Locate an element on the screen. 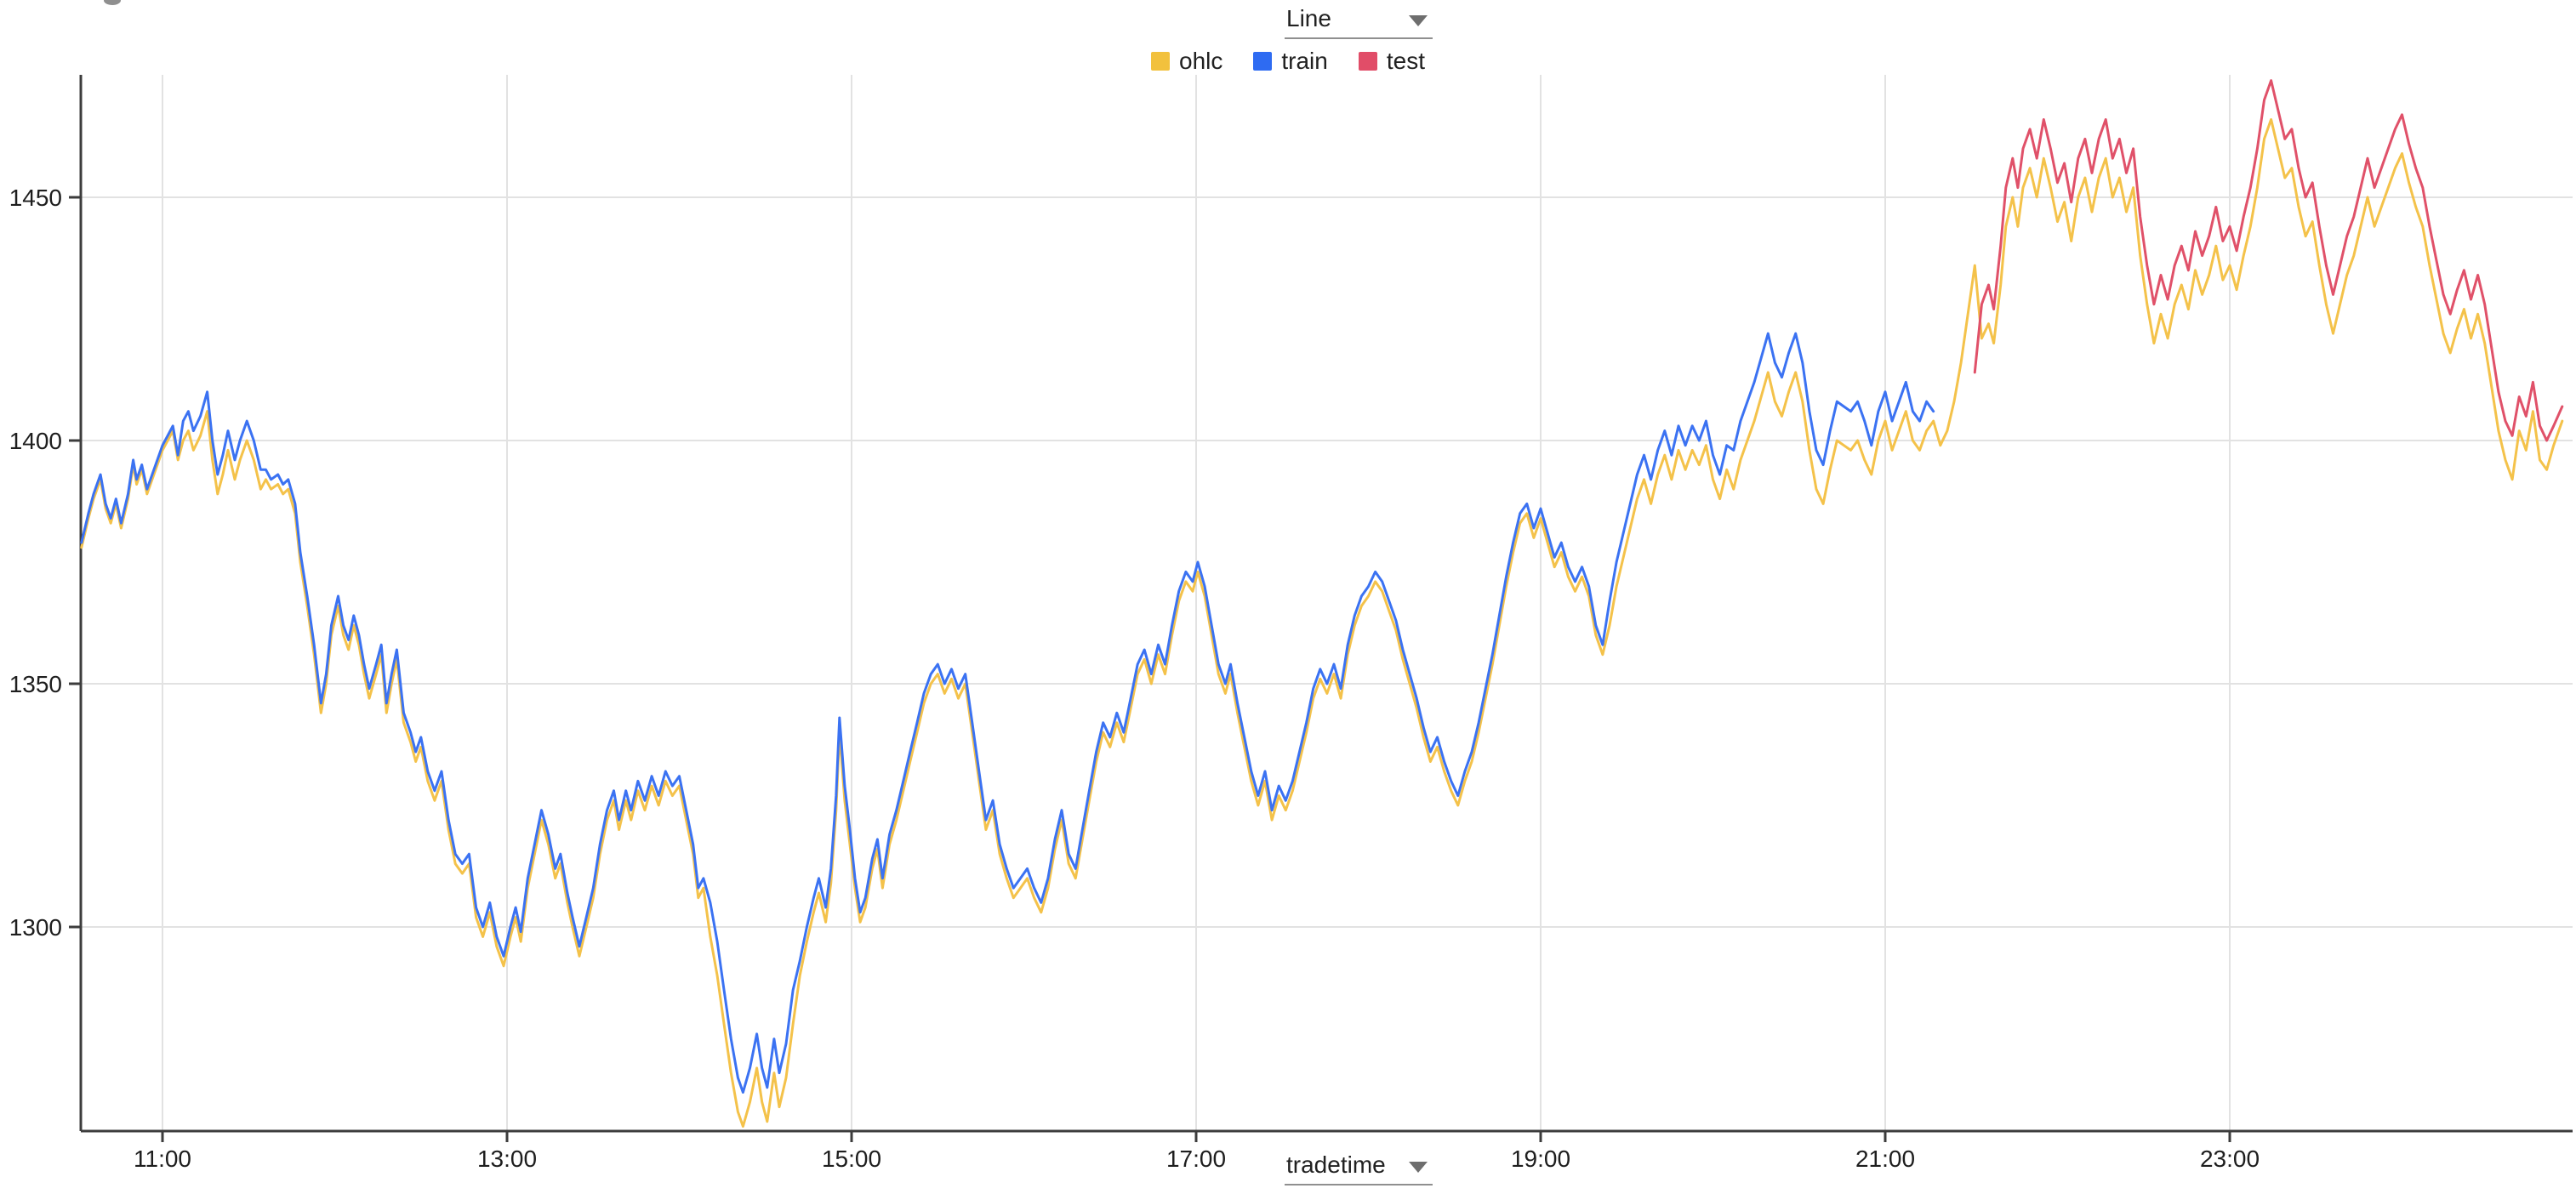  legend-item-train: train is located at coordinates (1290, 61).